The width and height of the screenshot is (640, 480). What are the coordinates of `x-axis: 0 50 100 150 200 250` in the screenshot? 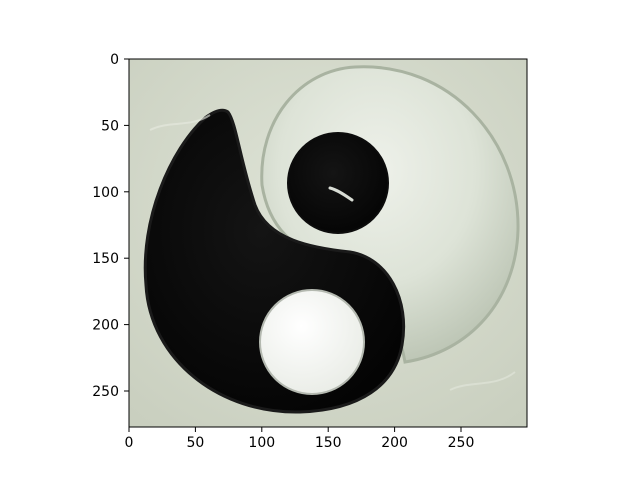 It's located at (300, 439).